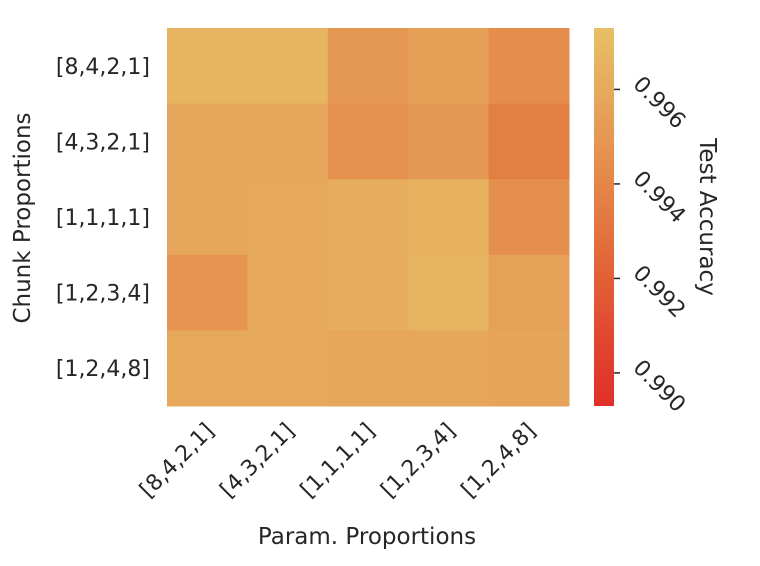 Image resolution: width=760 pixels, height=566 pixels. Describe the element at coordinates (418, 461) in the screenshot. I see `x-tick-label: [1,2,3,4]` at that location.